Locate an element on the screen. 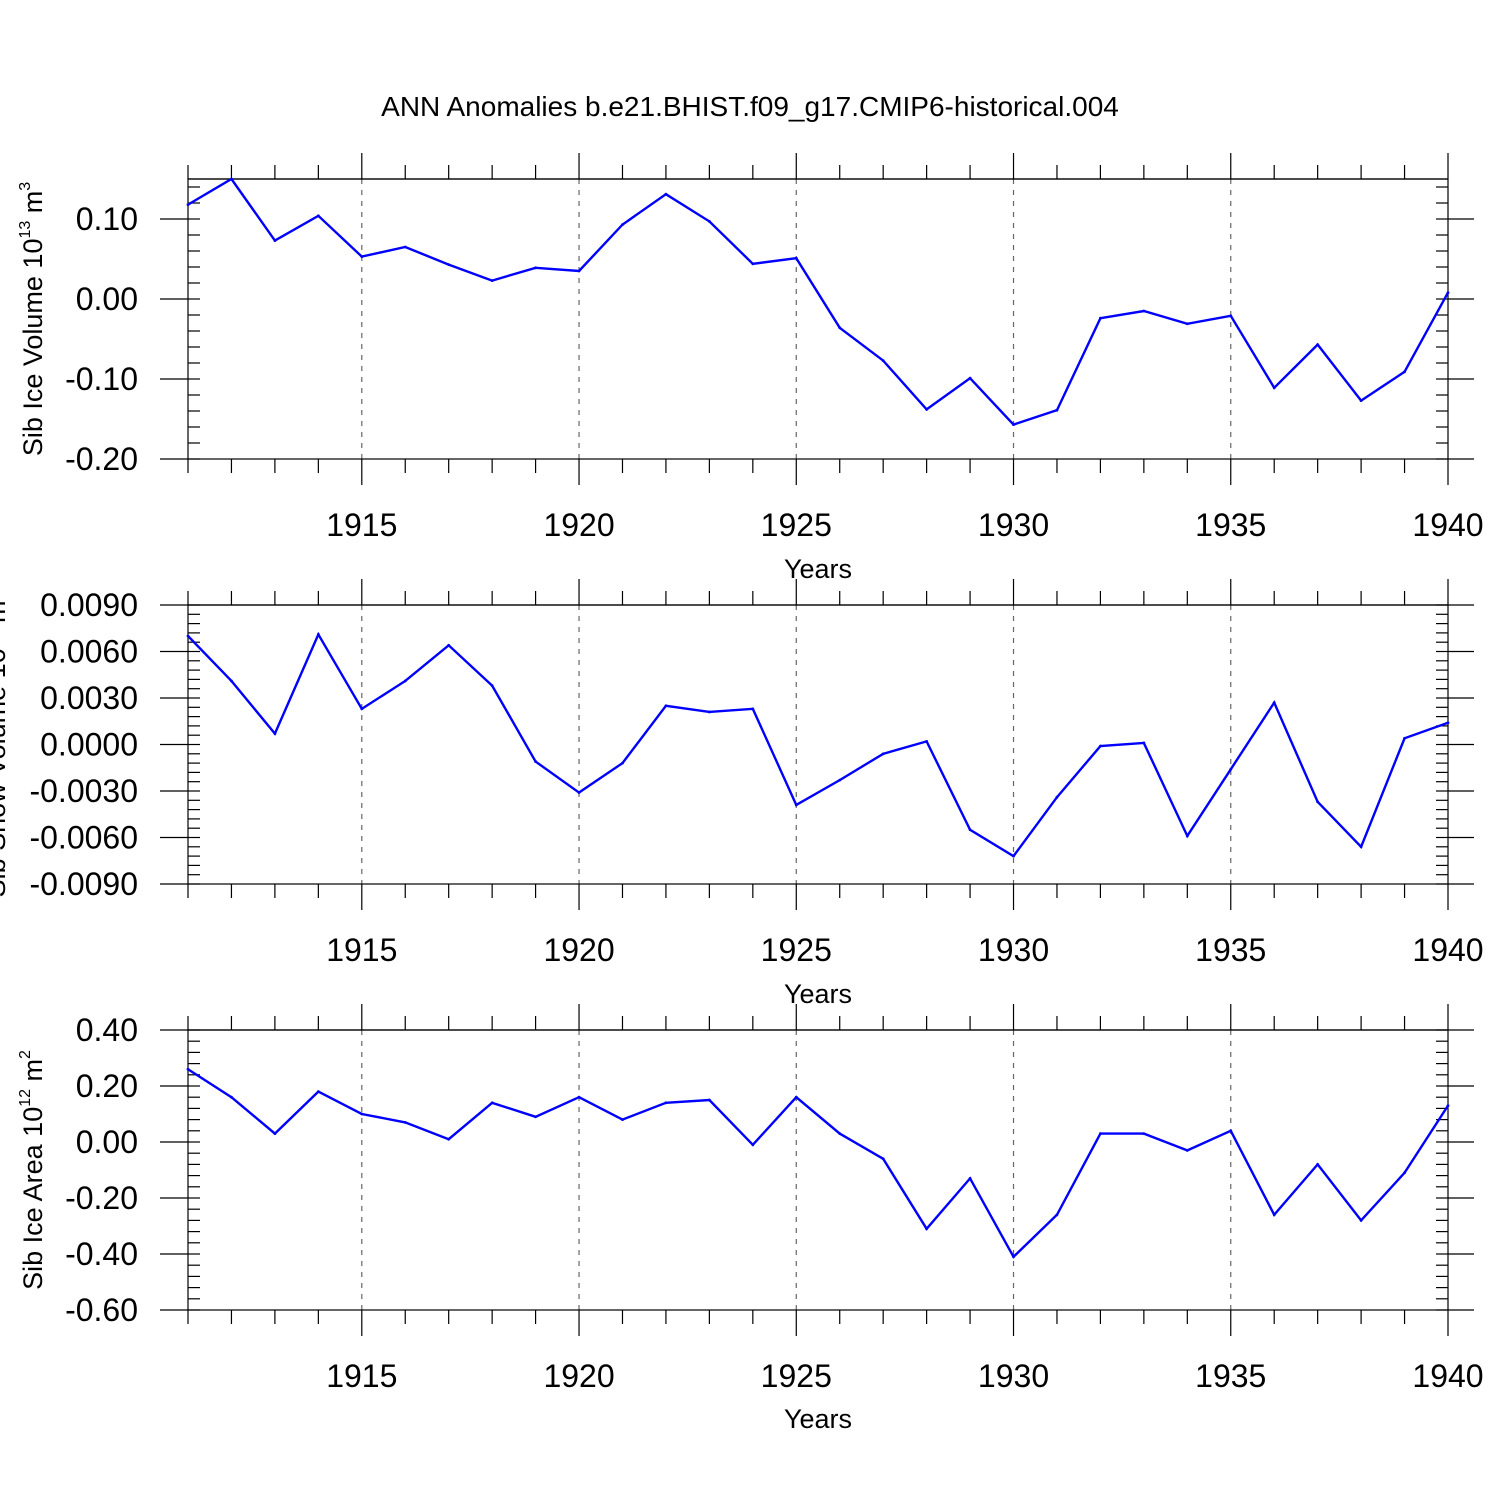 The height and width of the screenshot is (1500, 1500). y-tick-label: -0.10 is located at coordinates (101, 379).